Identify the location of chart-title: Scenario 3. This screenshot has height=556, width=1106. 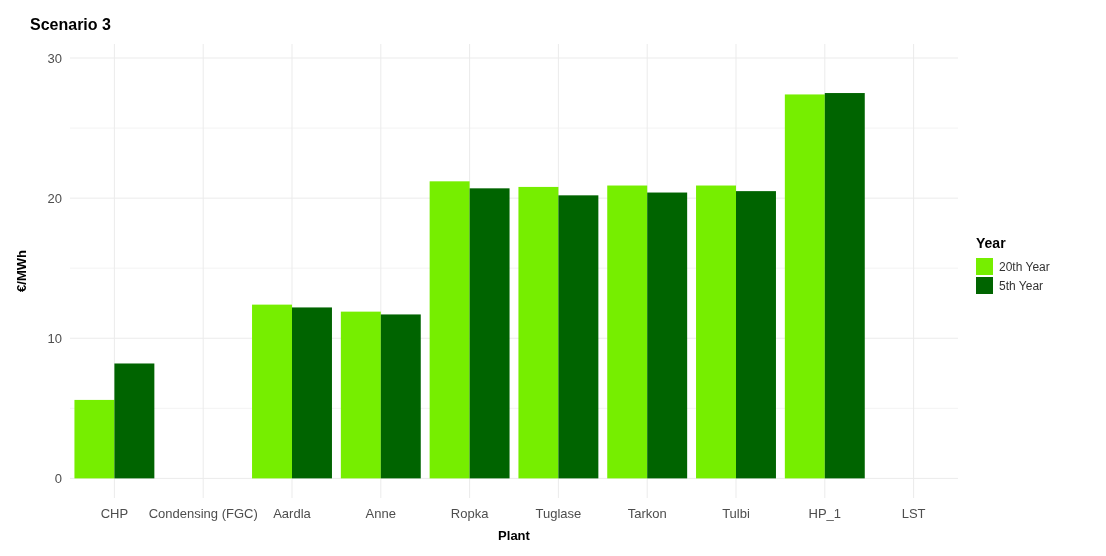
(71, 24).